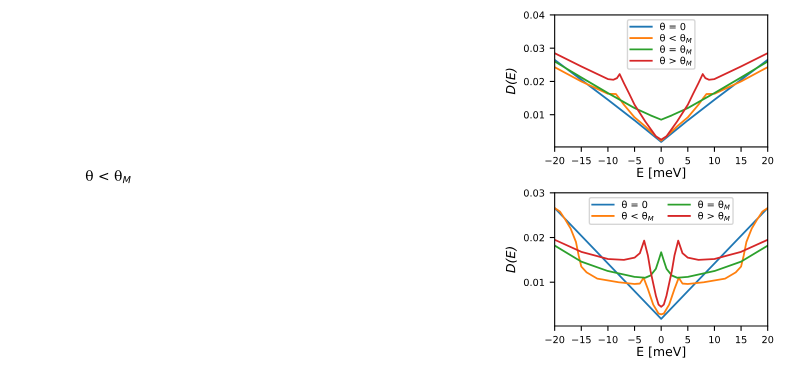  I want to click on y-tick-label: 0.04, so click(534, 15).